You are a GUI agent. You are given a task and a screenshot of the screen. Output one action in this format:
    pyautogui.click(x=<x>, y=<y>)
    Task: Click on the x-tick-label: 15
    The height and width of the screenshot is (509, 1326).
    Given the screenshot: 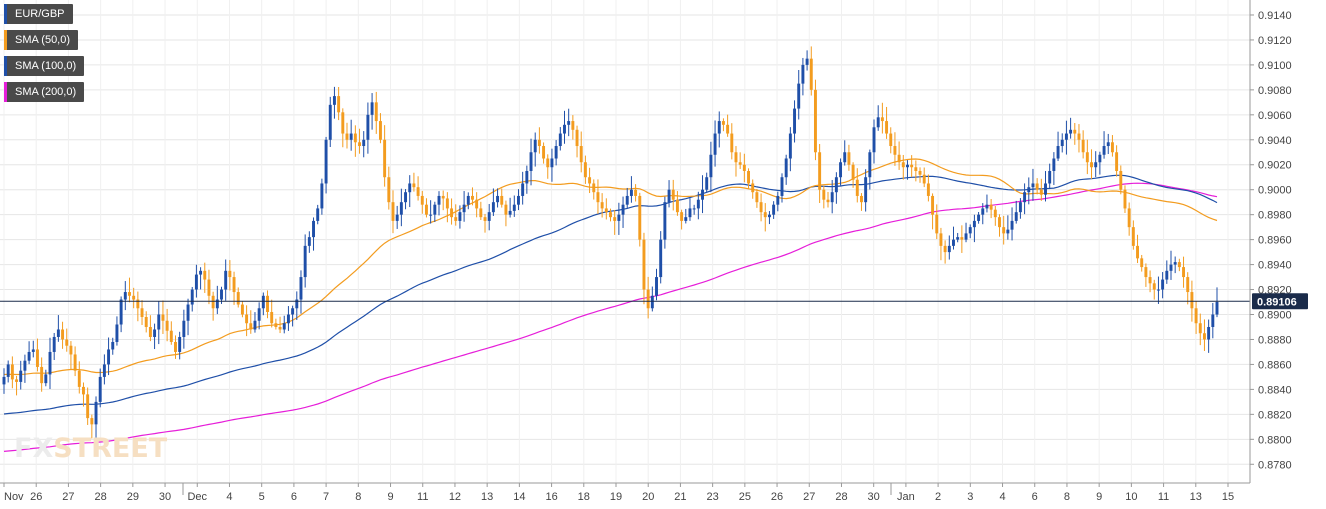 What is the action you would take?
    pyautogui.click(x=1228, y=497)
    